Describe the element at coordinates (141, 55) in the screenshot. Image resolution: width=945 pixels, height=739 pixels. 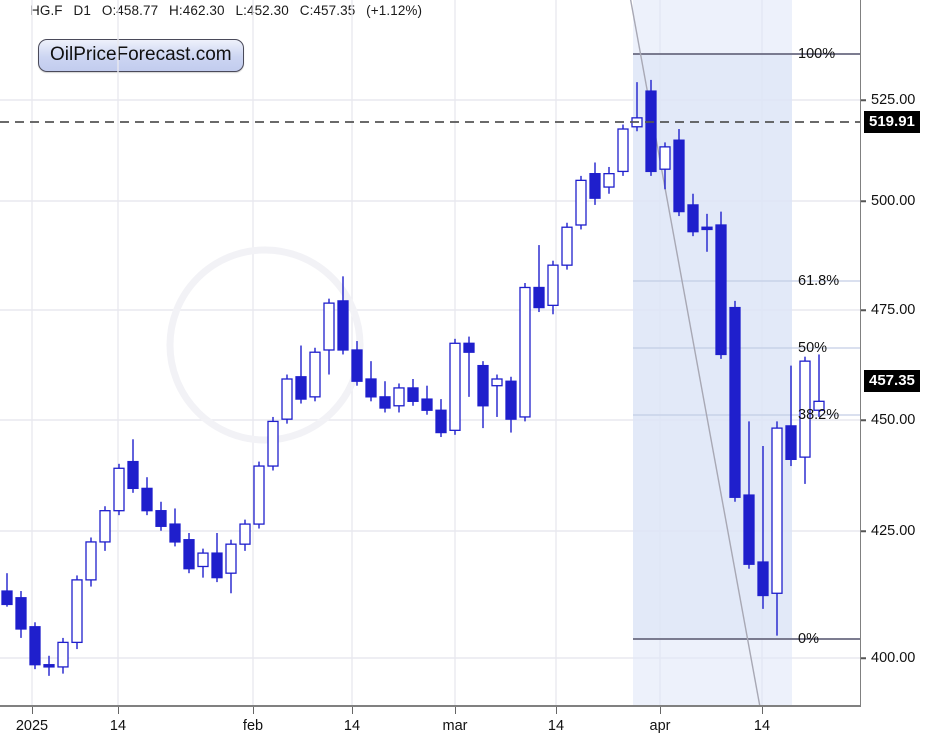
I see `site-logo-badge: OilPriceForecast.com` at that location.